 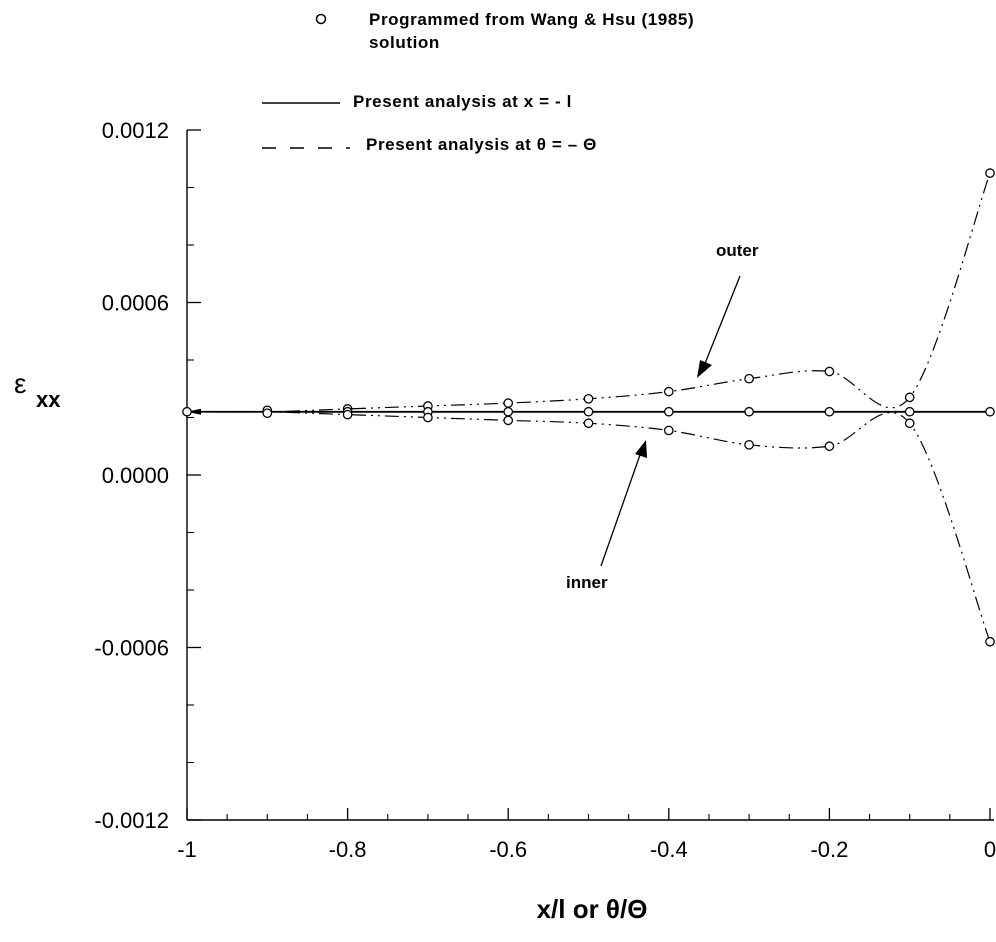 I want to click on y-tick-label: -0.0006, so click(x=131, y=648).